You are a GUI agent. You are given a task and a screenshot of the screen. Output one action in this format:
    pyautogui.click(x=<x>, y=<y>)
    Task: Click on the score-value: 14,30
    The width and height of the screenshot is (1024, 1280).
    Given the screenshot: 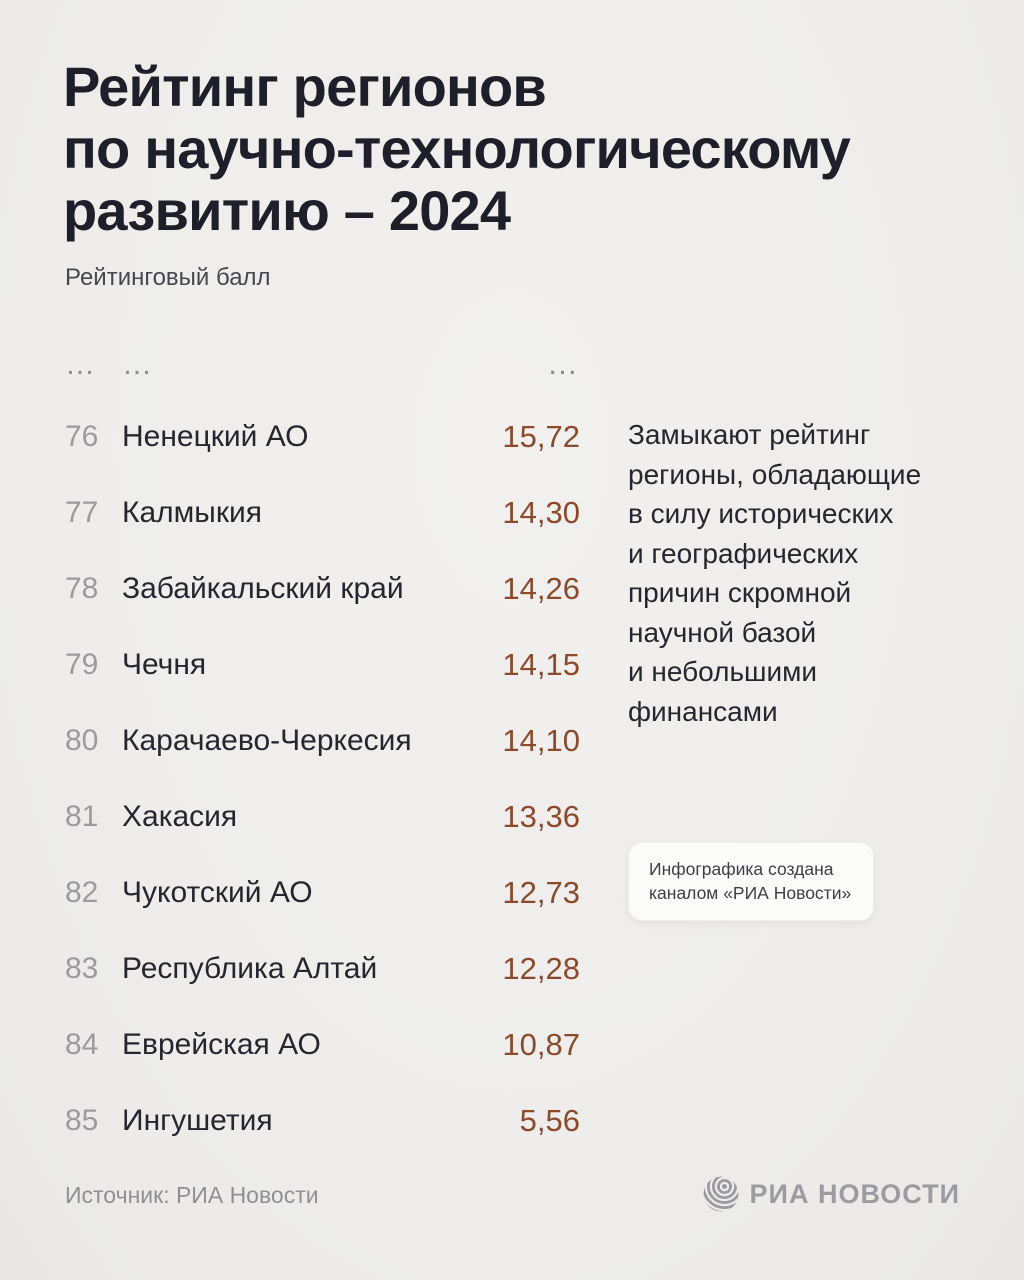 What is the action you would take?
    pyautogui.click(x=541, y=512)
    